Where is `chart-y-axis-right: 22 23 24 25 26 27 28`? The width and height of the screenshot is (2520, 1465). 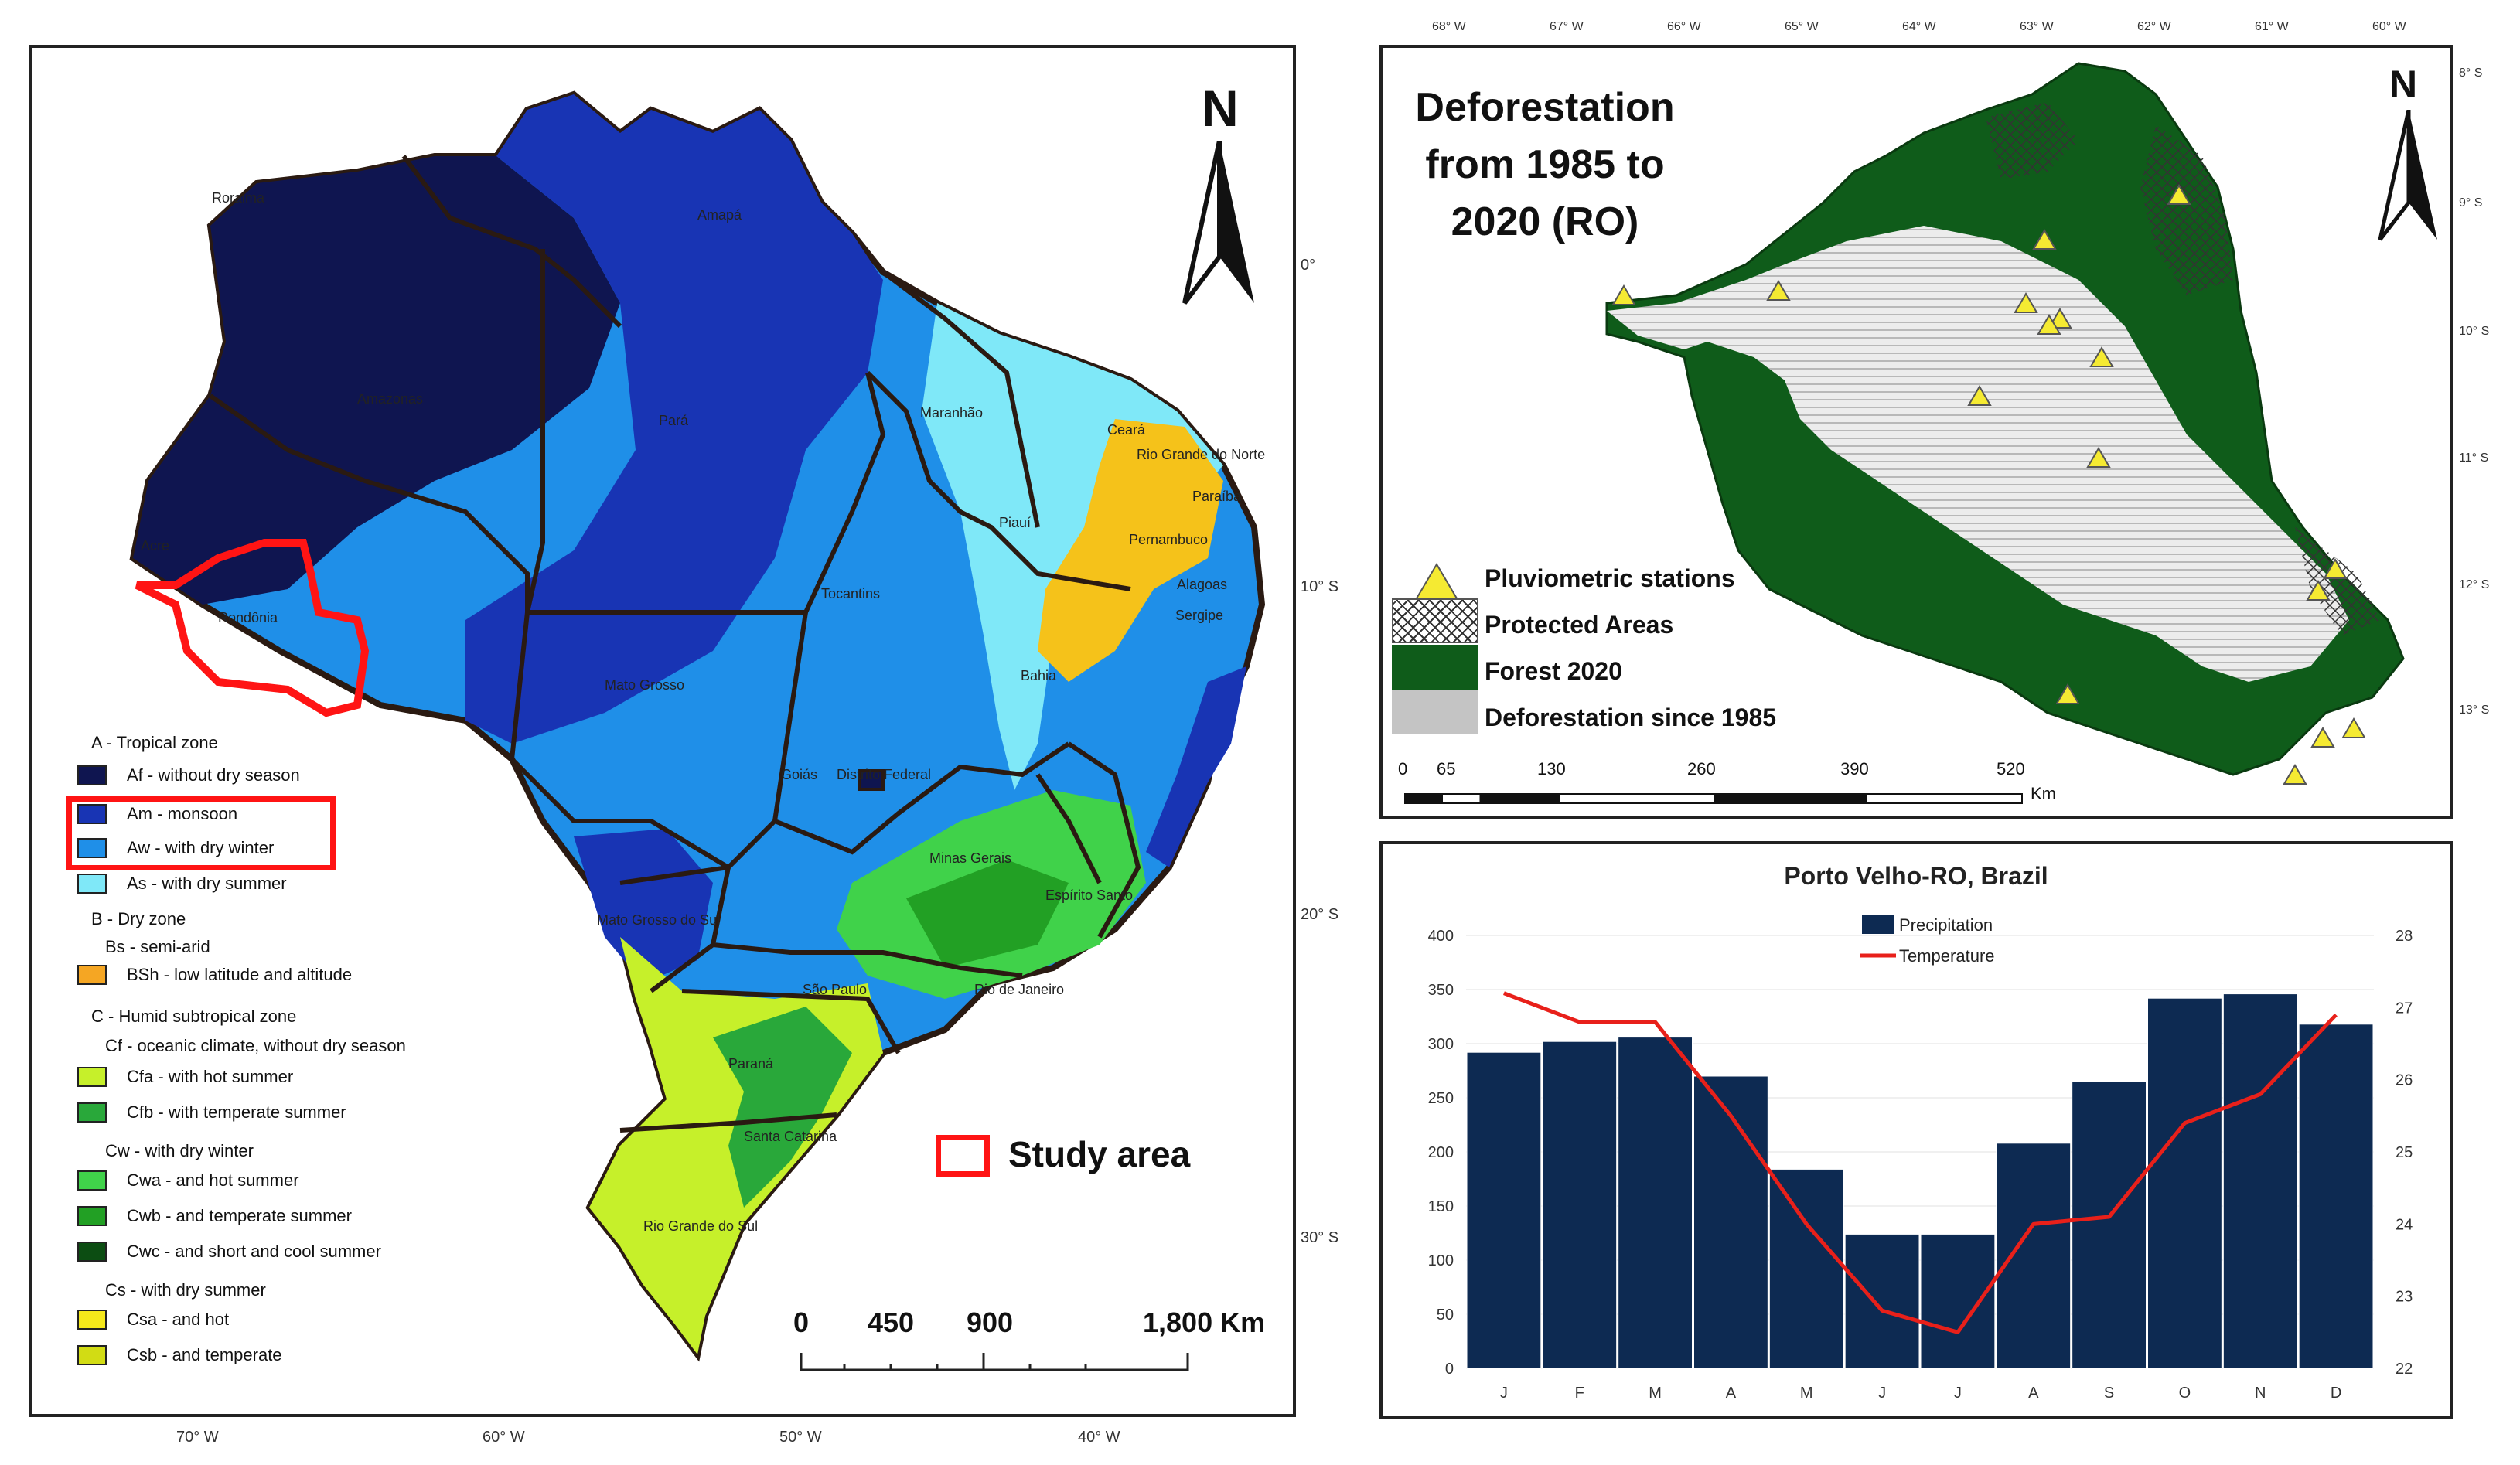 chart-y-axis-right: 22 23 24 25 26 27 28 is located at coordinates (2404, 1153).